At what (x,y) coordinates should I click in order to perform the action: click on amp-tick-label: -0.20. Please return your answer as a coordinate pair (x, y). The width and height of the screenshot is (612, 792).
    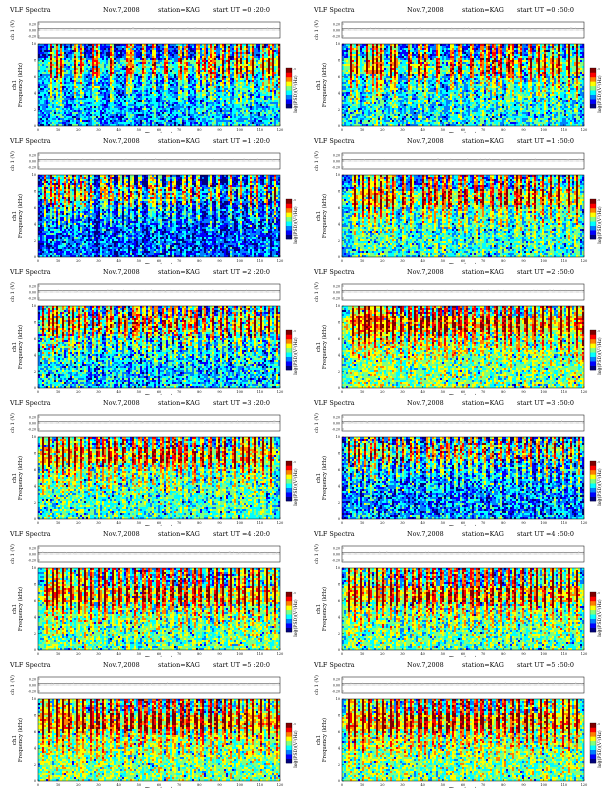
    Looking at the image, I should click on (32, 430).